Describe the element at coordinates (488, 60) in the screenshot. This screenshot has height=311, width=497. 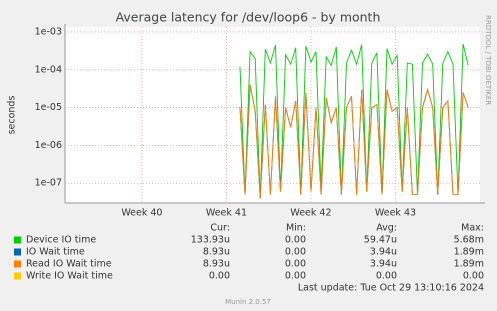
I see `side-text: RRDTOOL / TOBI OETIKER` at that location.